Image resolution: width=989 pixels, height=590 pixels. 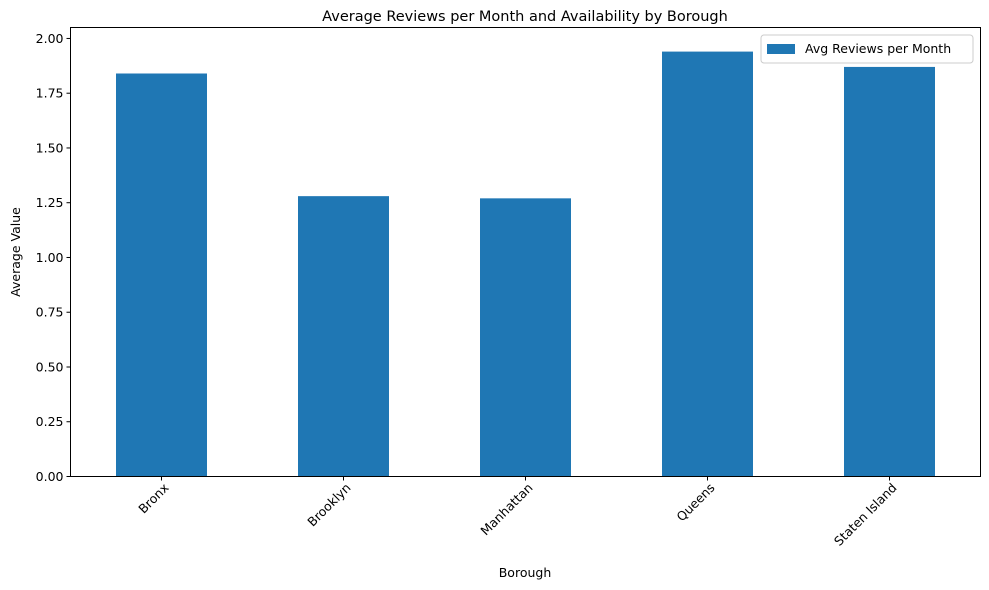 What do you see at coordinates (781, 49) in the screenshot?
I see `legend-swatch` at bounding box center [781, 49].